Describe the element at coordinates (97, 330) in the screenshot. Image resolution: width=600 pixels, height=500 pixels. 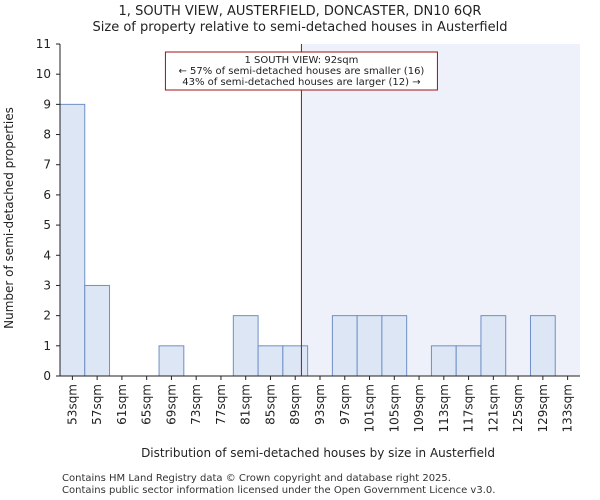
I see `bar-57sqm` at that location.